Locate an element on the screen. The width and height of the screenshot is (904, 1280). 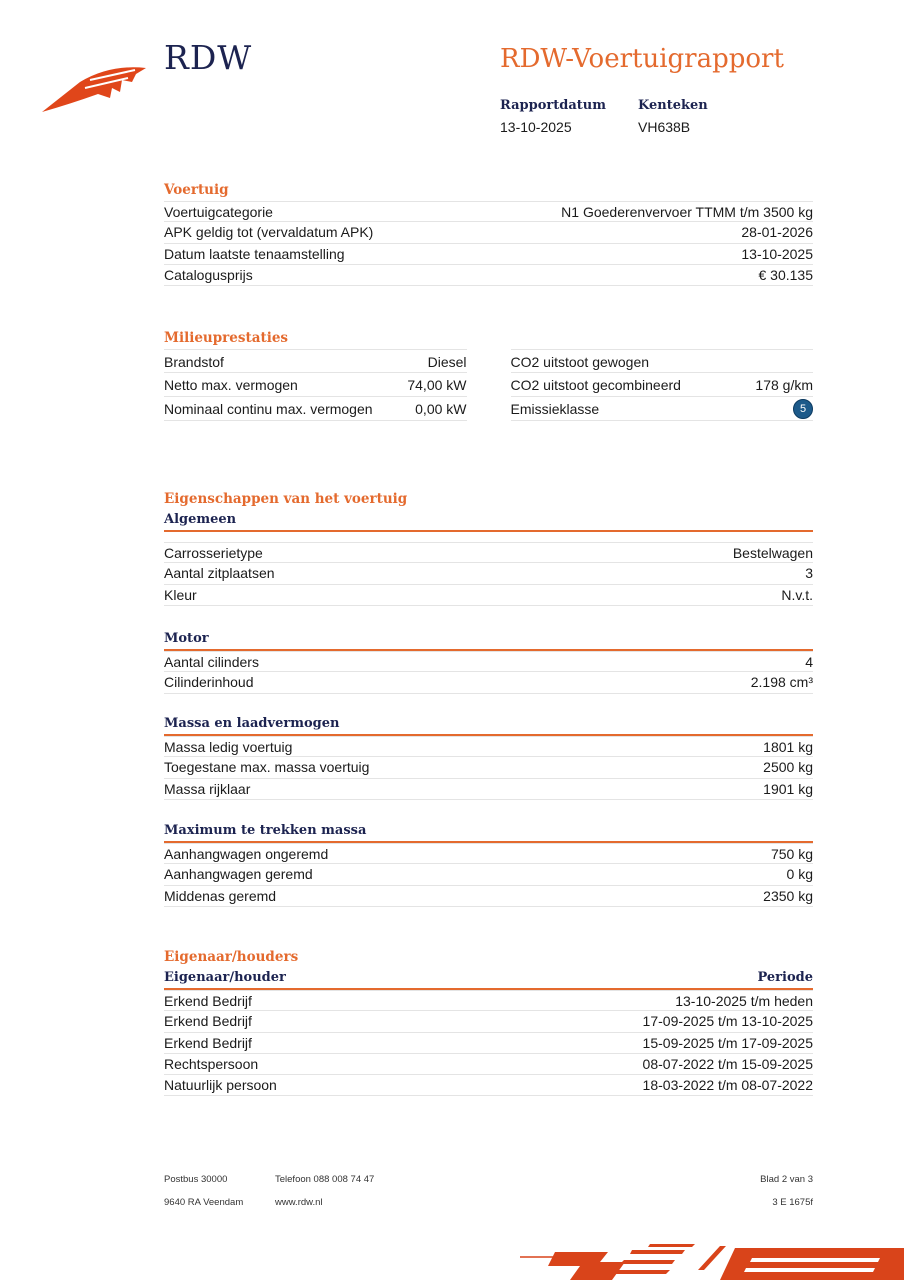
section-title: Voertuig is located at coordinates (196, 190).